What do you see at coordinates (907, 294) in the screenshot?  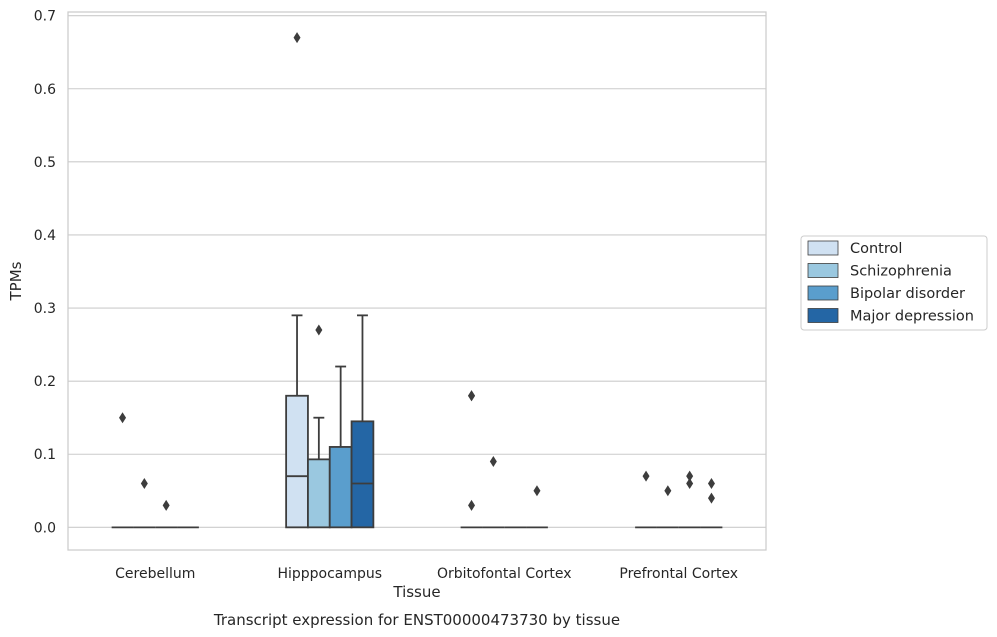 I see `legend-label: Bipolar disorder` at bounding box center [907, 294].